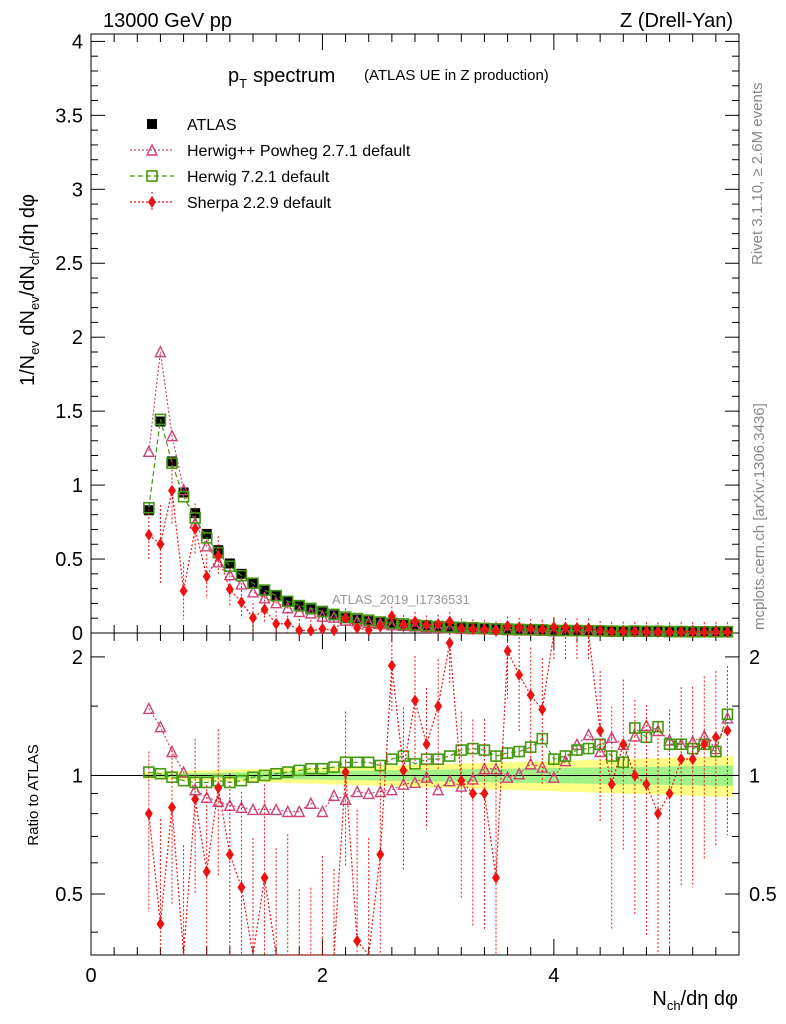 This screenshot has height=1024, width=786. Describe the element at coordinates (243, 83) in the screenshot. I see `title-sub: T` at that location.